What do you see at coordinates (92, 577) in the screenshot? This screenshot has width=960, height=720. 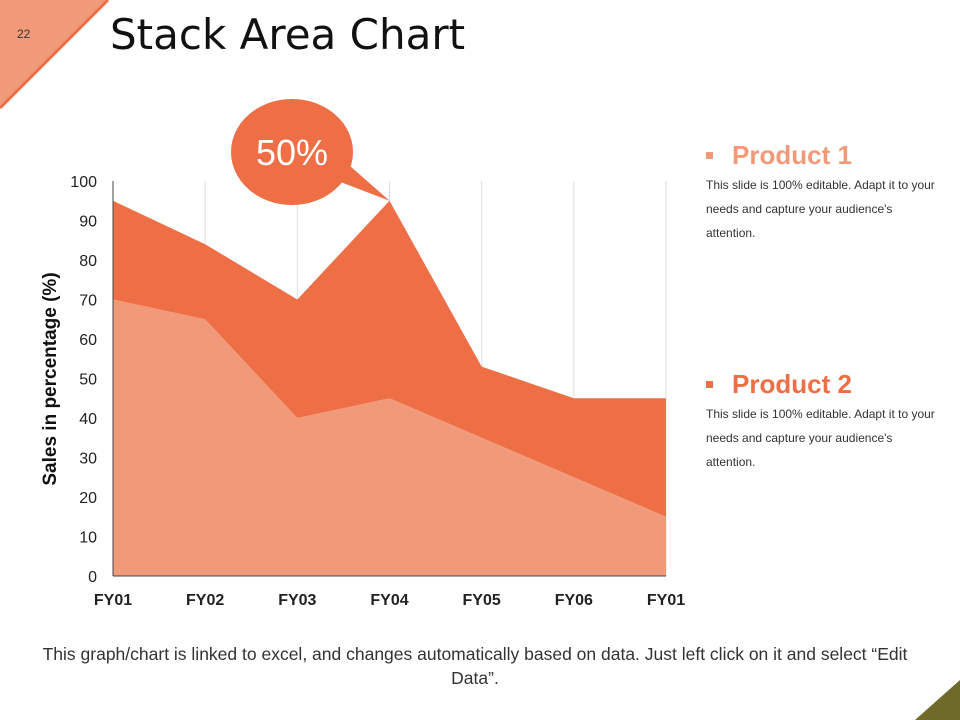 I see `y-tick-label: 0` at bounding box center [92, 577].